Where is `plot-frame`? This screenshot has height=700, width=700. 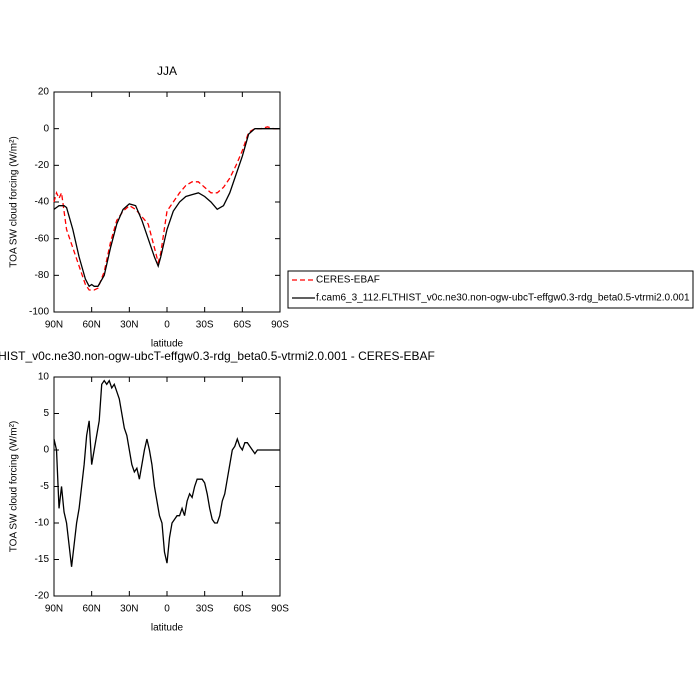
plot-frame is located at coordinates (167, 202).